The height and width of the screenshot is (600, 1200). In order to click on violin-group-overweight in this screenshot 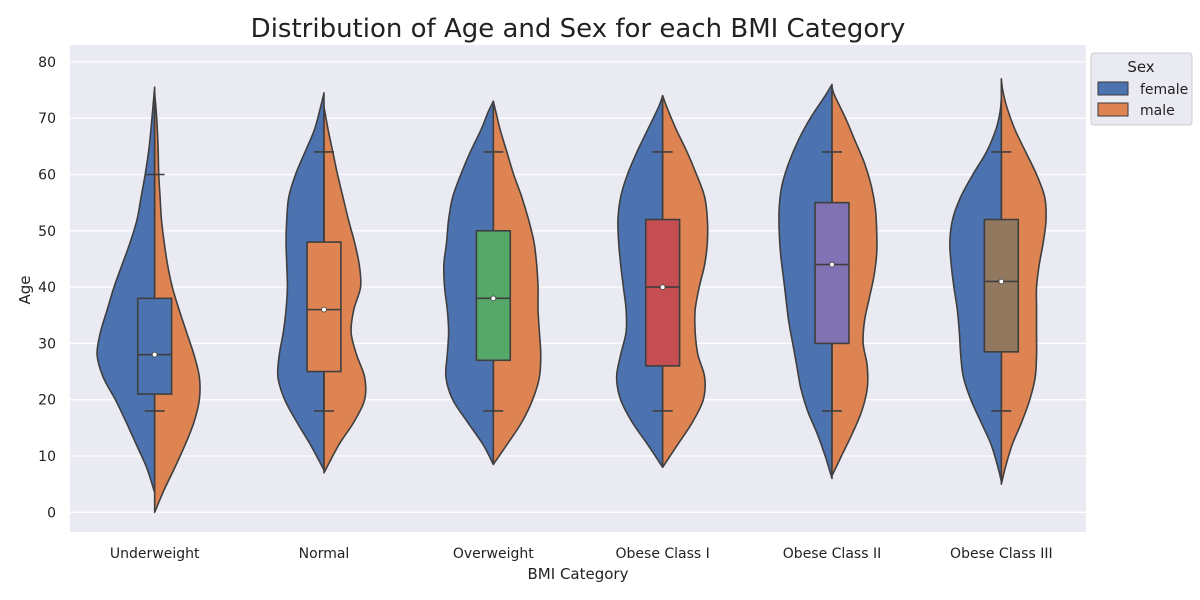, I will do `click(492, 283)`.